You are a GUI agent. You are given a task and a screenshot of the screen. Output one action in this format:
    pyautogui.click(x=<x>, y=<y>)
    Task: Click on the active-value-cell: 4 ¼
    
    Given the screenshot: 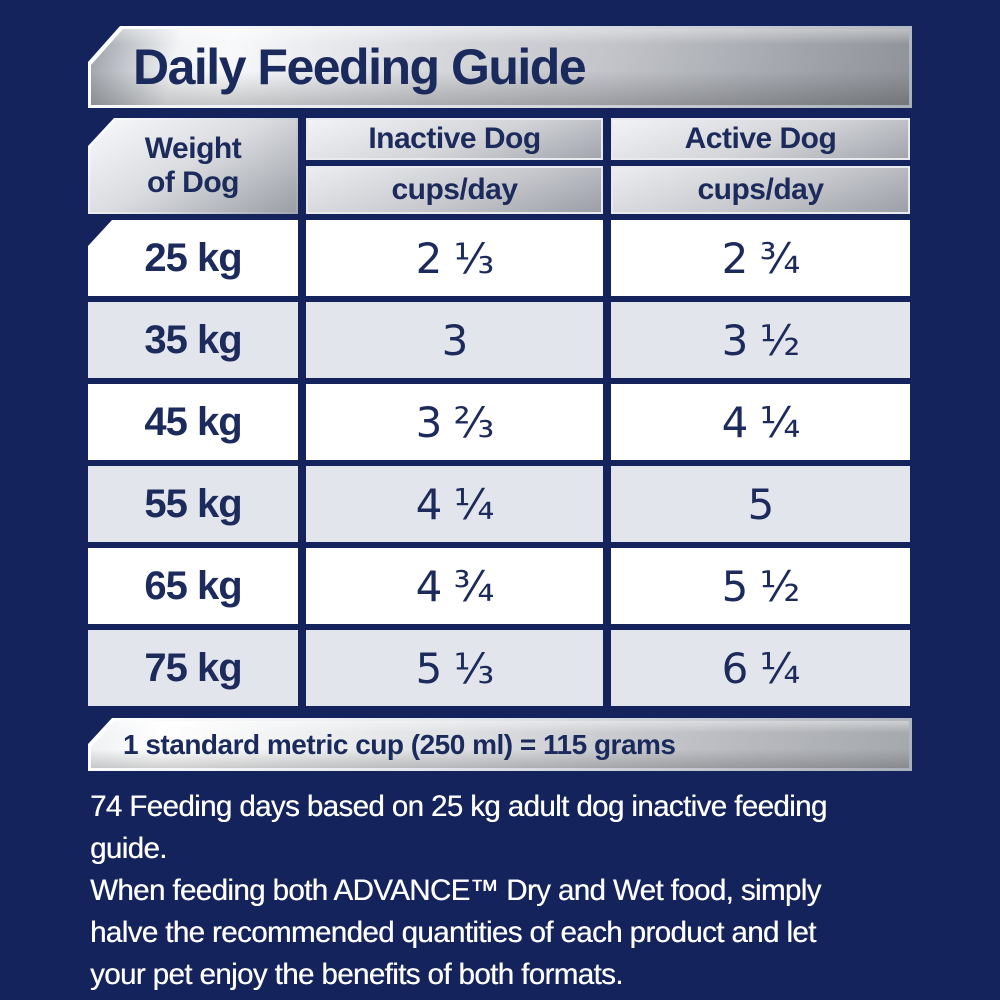 What is the action you would take?
    pyautogui.click(x=760, y=422)
    